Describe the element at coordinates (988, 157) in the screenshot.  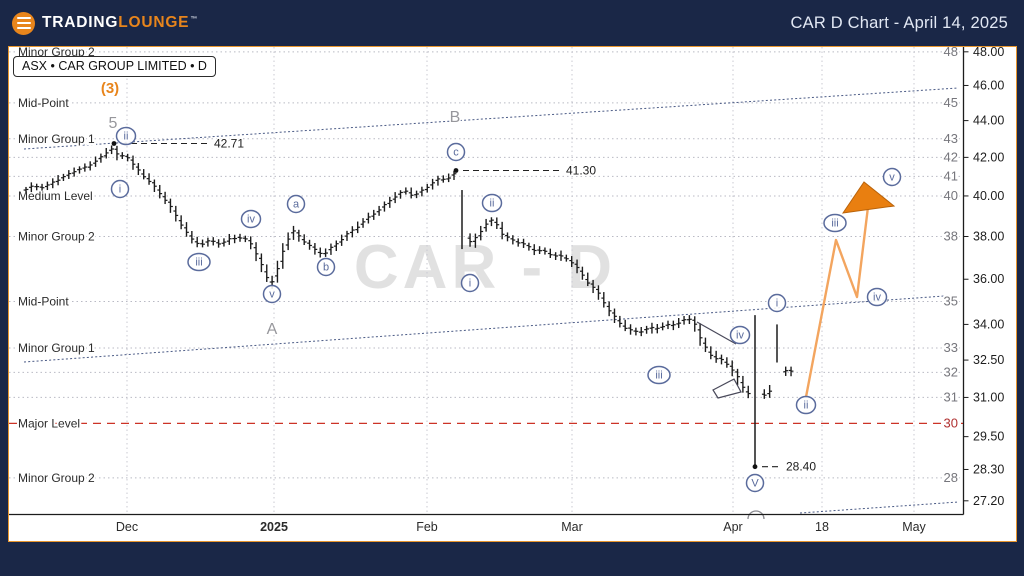
I see `y-axis-label: 42.00` at that location.